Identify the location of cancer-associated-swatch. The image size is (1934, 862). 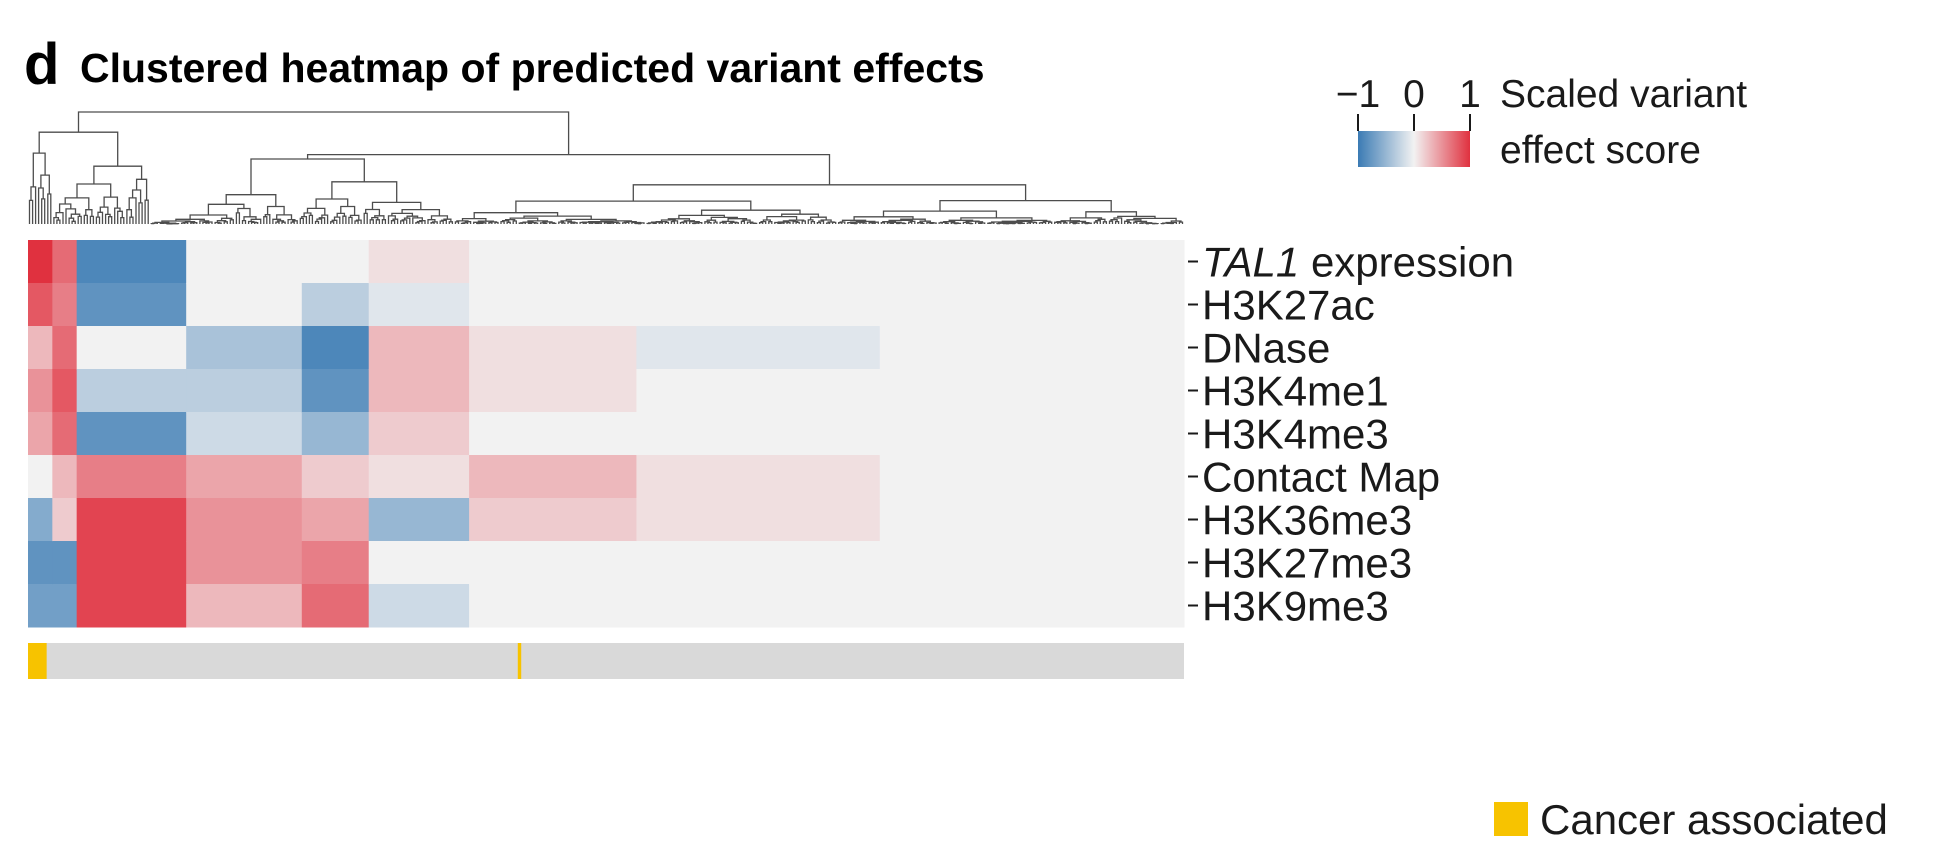
(1511, 819).